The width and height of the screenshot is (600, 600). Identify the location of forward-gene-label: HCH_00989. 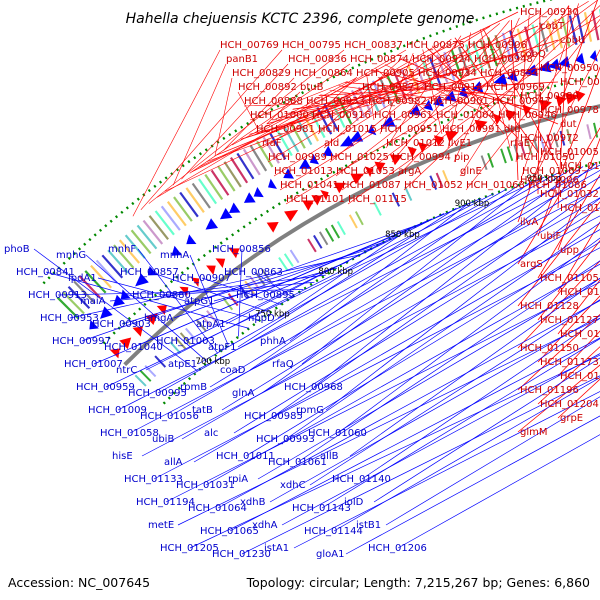
(297, 157).